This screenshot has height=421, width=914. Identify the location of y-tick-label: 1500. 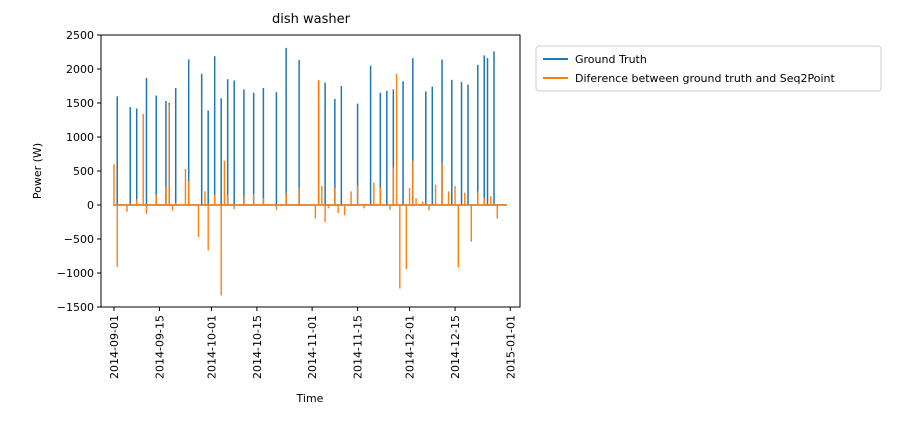
(80, 103).